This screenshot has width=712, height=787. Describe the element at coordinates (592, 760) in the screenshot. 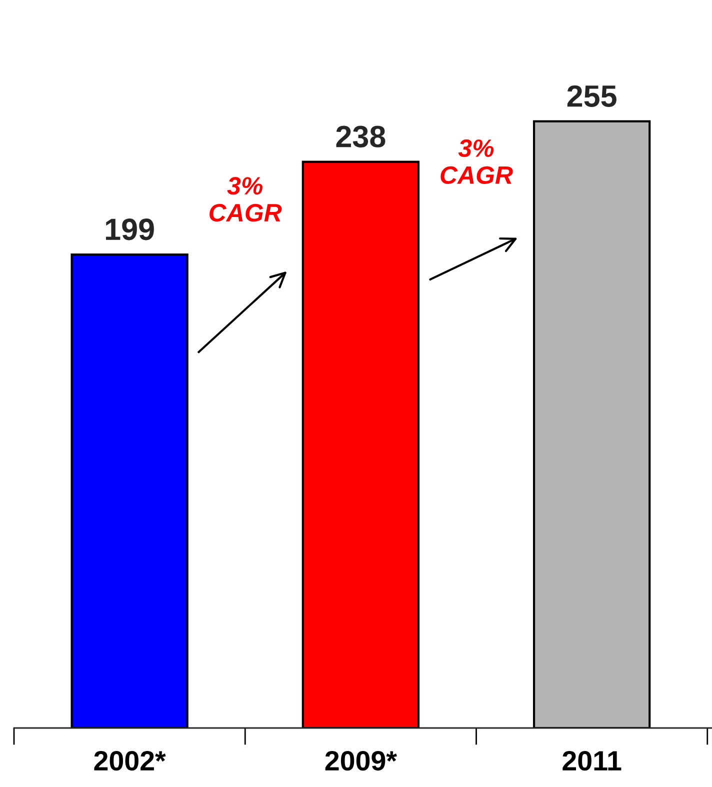

I see `x-tick-label: 2011` at that location.